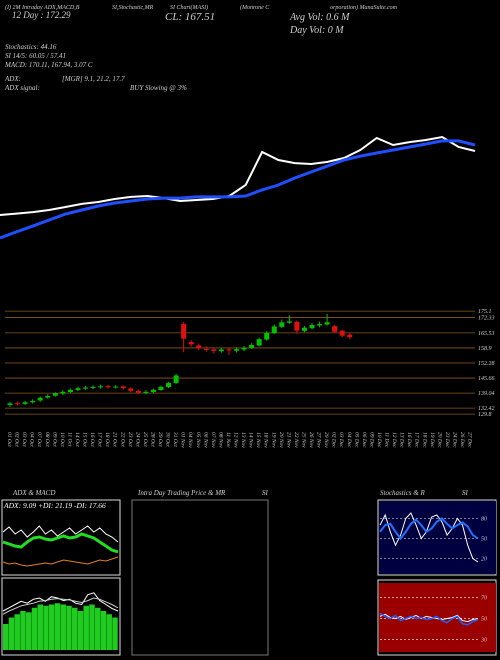 This screenshot has height=660, width=500. What do you see at coordinates (409, 440) in the screenshot?
I see `x-tick-label: 16 Dec` at bounding box center [409, 440].